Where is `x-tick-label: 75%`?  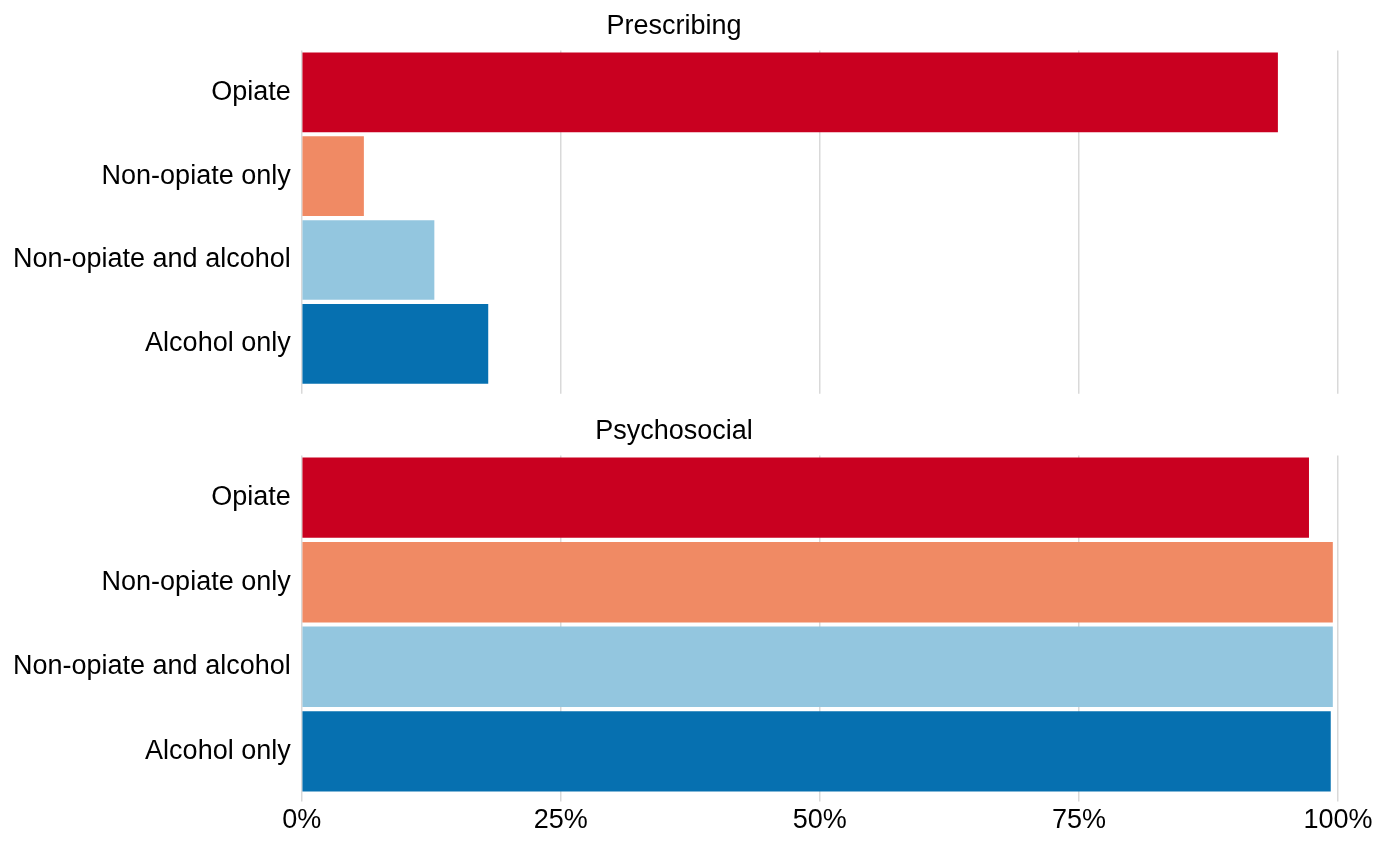 x-tick-label: 75% is located at coordinates (1078, 819).